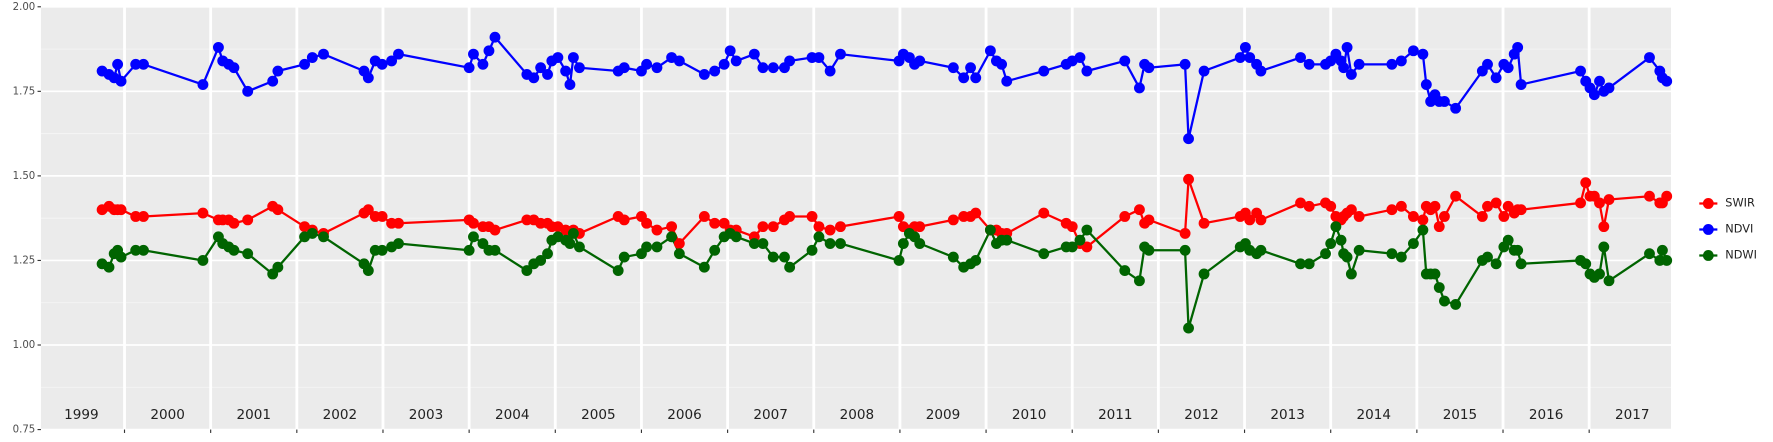 The width and height of the screenshot is (1773, 442). I want to click on x-tick-label: 2012, so click(1201, 415).